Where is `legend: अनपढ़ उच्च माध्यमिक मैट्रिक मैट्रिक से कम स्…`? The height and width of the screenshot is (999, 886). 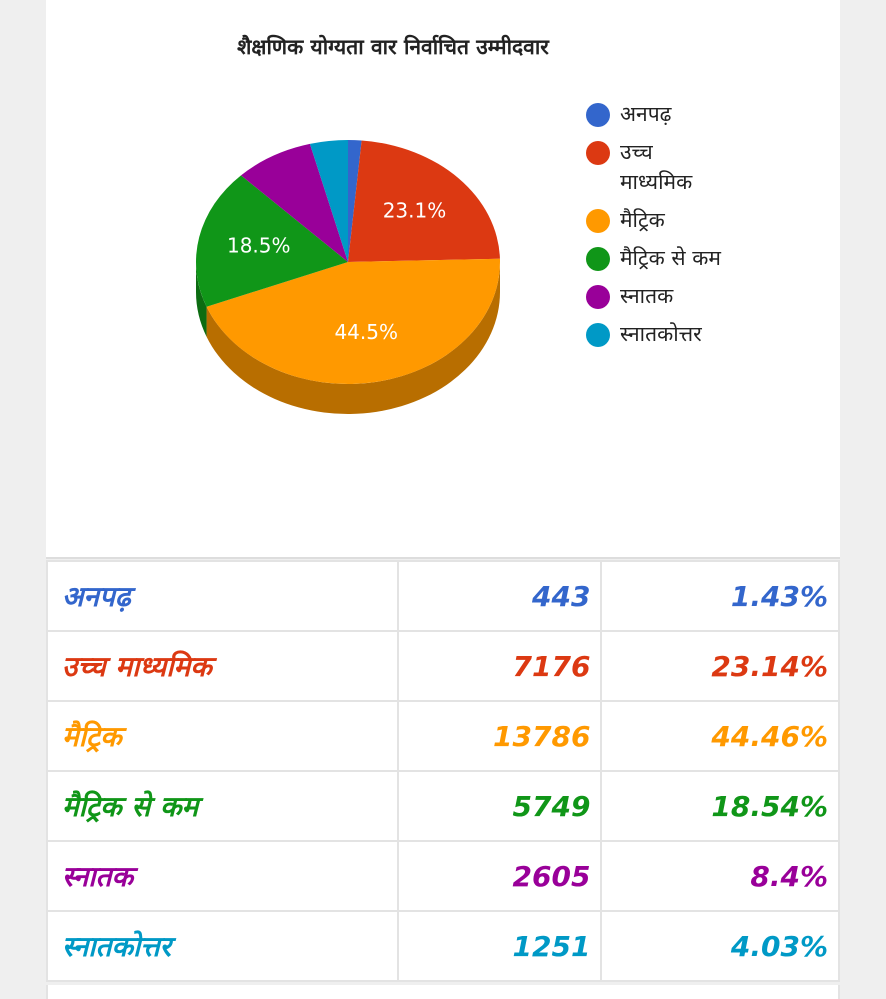 legend: अनपढ़ उच्च माध्यमिक मैट्रिक मैट्रिक से कम स्… is located at coordinates (656, 224).